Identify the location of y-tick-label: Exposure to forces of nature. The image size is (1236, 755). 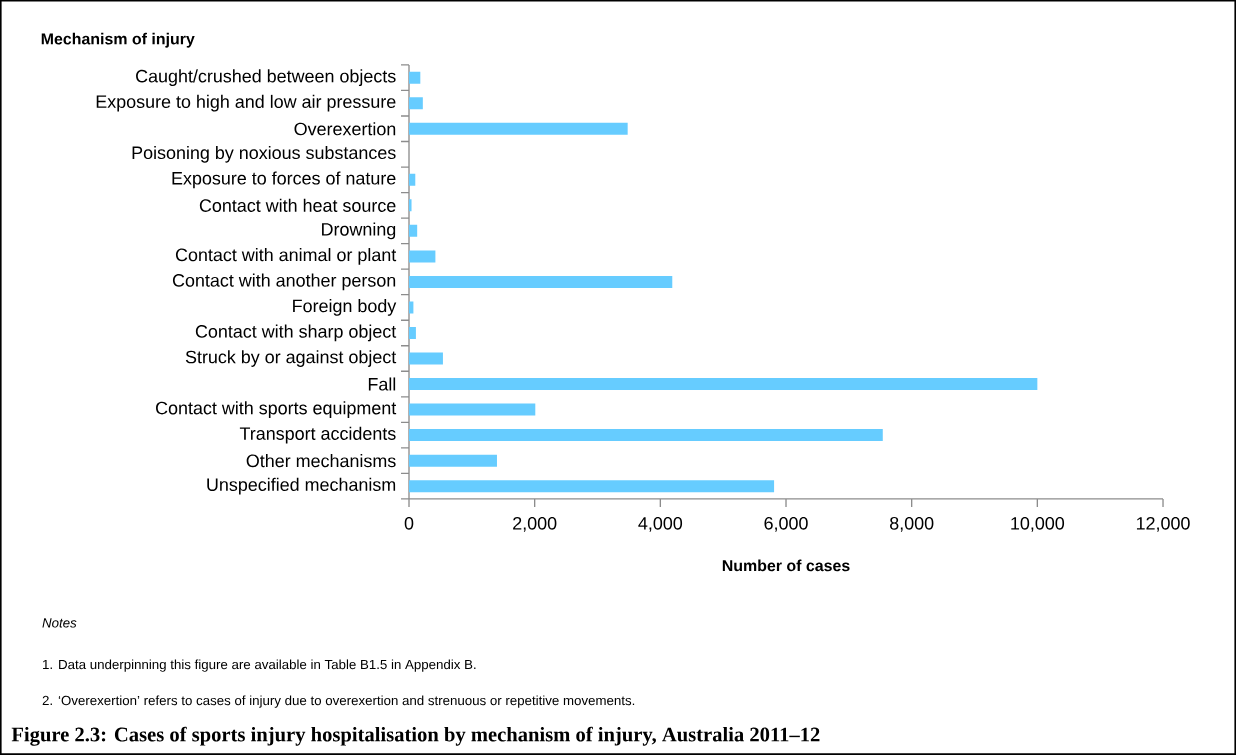
(284, 180).